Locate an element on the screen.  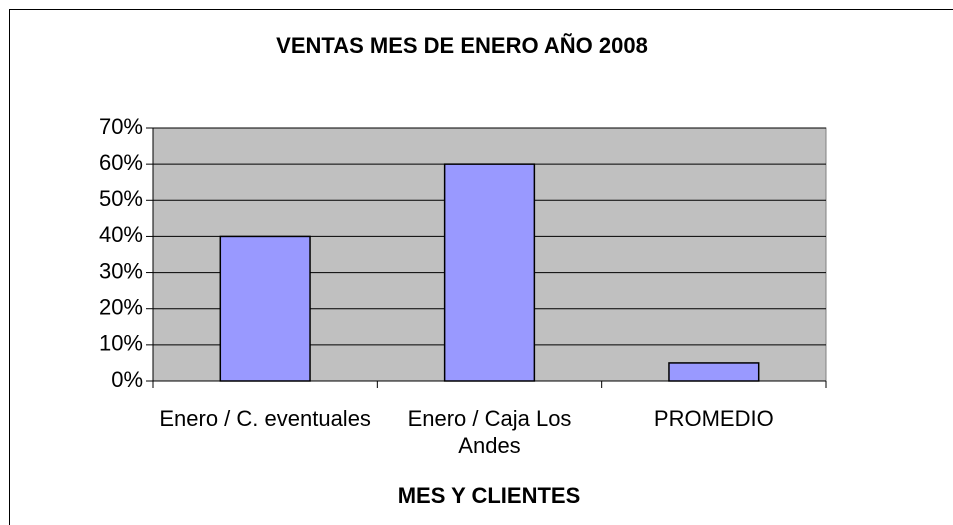
y-tick-label: 30% is located at coordinates (121, 270).